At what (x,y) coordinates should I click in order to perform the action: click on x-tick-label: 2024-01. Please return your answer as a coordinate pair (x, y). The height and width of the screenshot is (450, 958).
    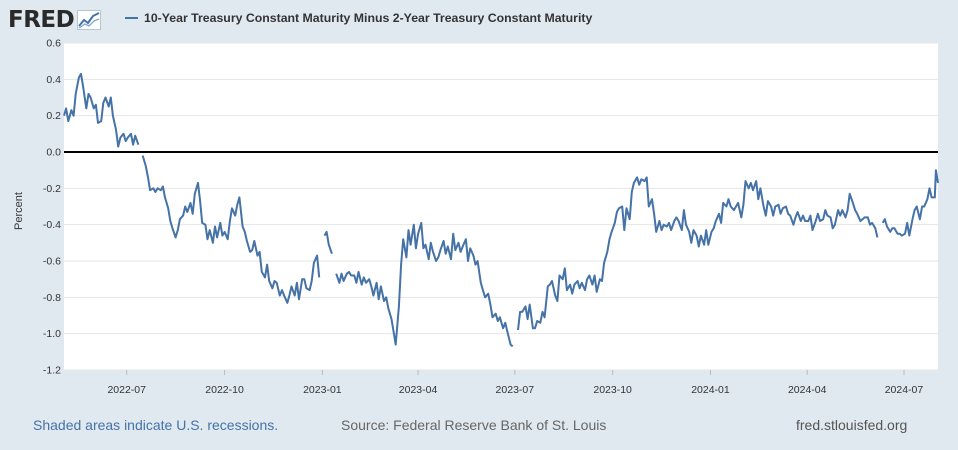
    Looking at the image, I should click on (710, 390).